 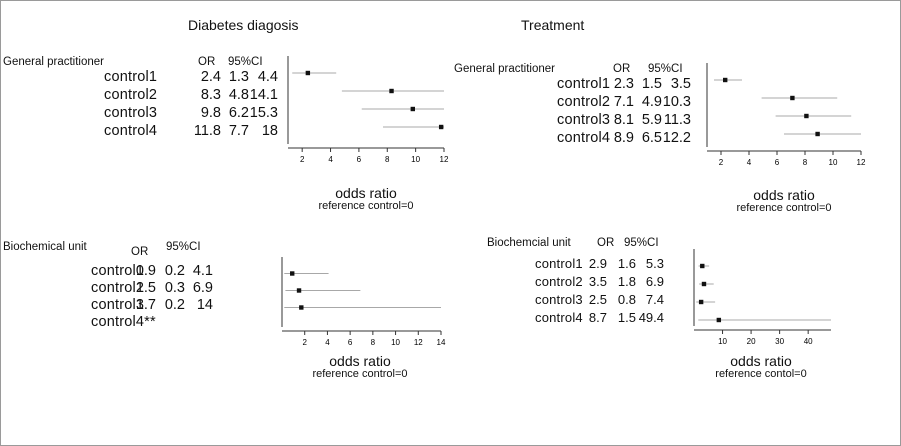 I want to click on ci-high-value: 10.3, so click(x=676, y=102).